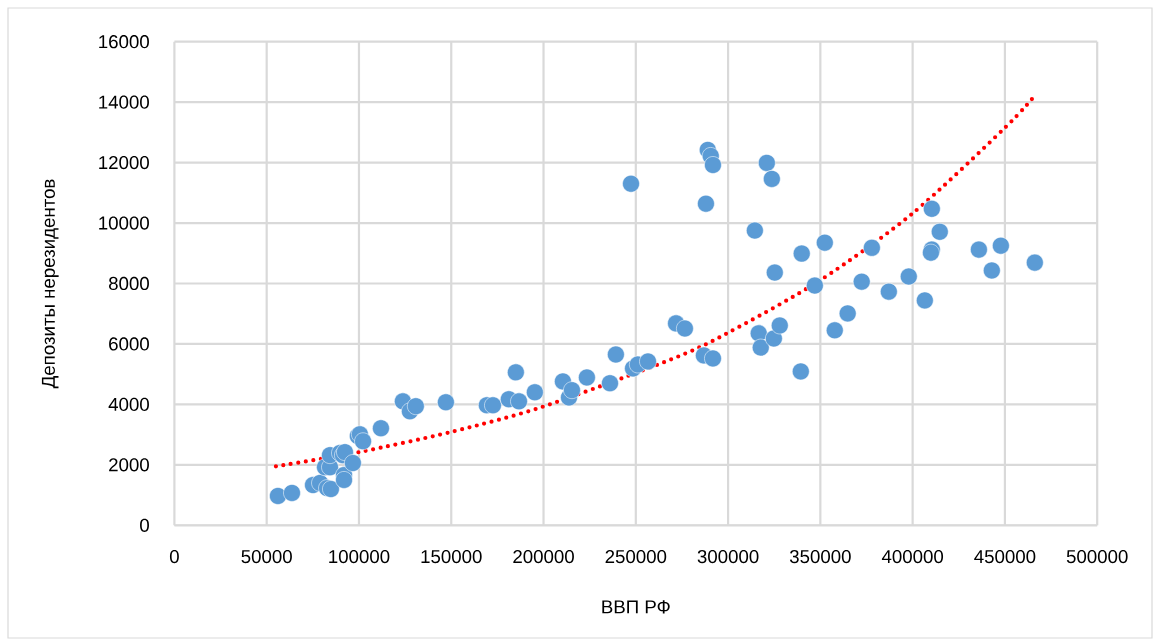  Describe the element at coordinates (266, 556) in the screenshot. I see `x-tick-label: 50000` at that location.